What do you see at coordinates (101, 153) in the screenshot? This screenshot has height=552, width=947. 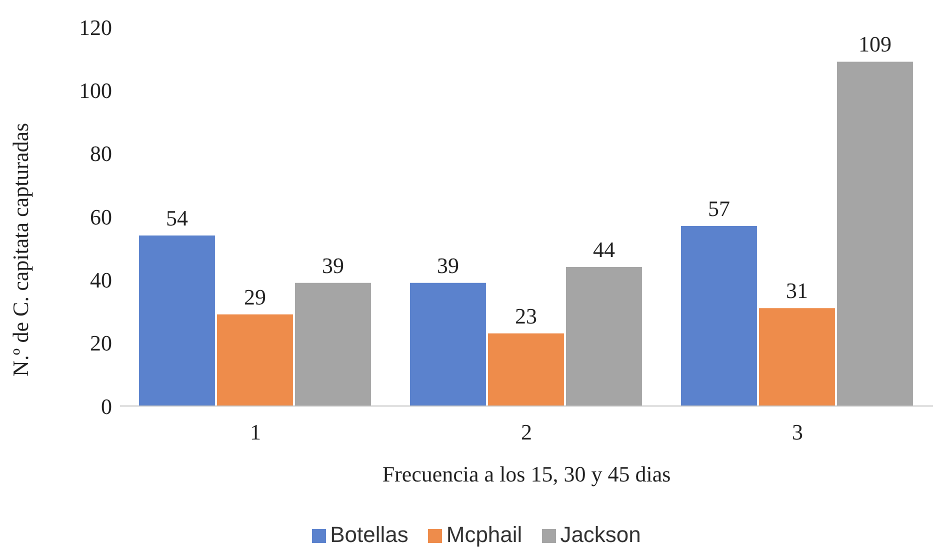 I see `y-tick-label: 80` at bounding box center [101, 153].